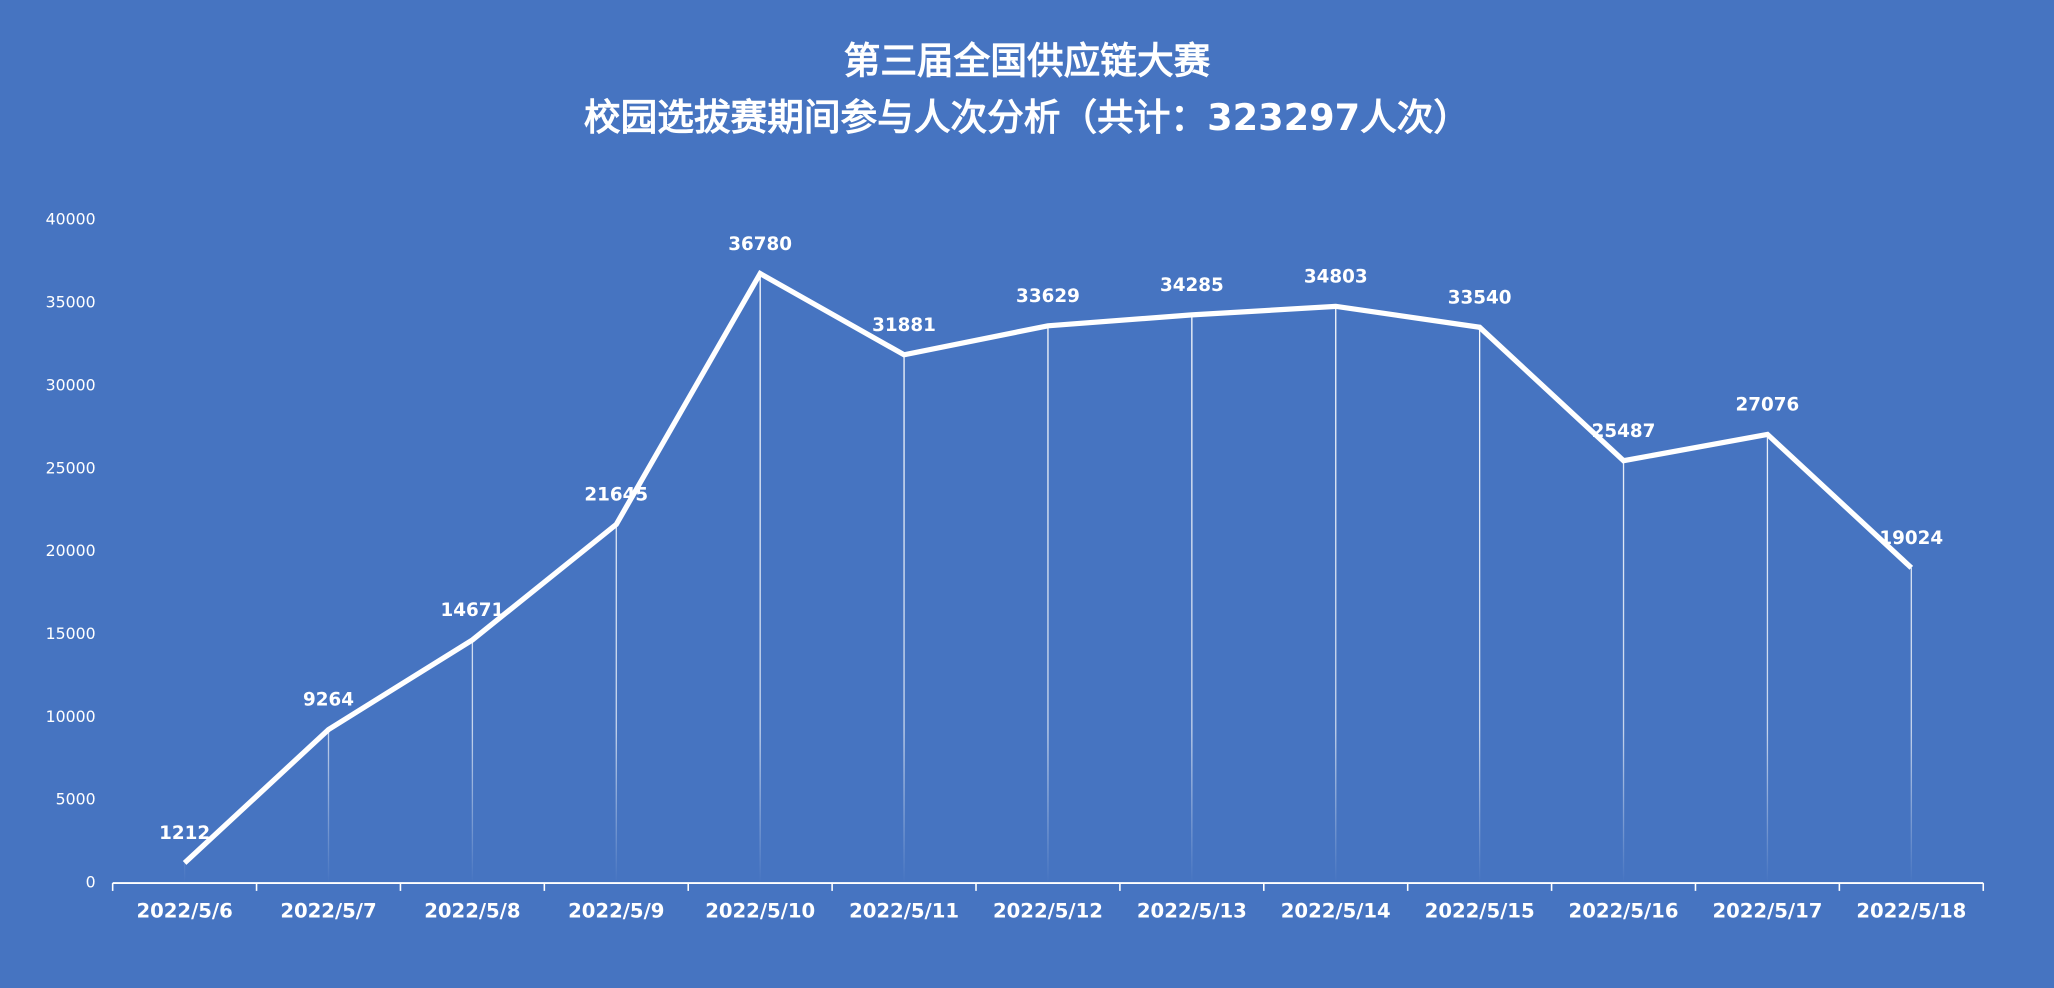 This screenshot has width=2054, height=988. What do you see at coordinates (1027, 61) in the screenshot?
I see `chart-title: 第三届全国供应链大赛` at bounding box center [1027, 61].